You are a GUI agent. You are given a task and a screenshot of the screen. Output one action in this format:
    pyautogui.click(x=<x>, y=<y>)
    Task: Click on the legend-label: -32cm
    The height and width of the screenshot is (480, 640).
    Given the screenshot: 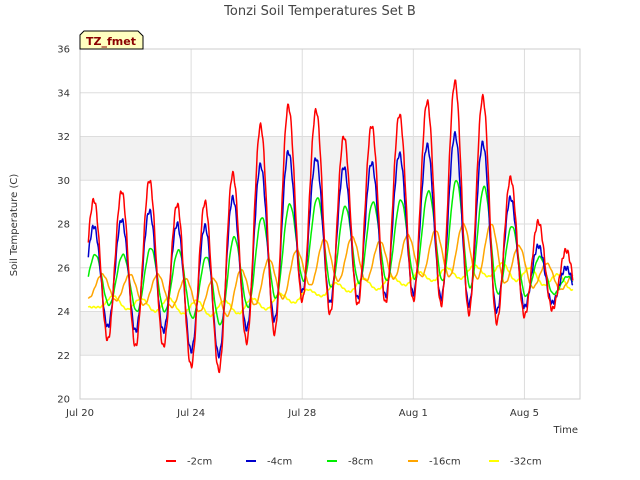 What is the action you would take?
    pyautogui.click(x=526, y=462)
    